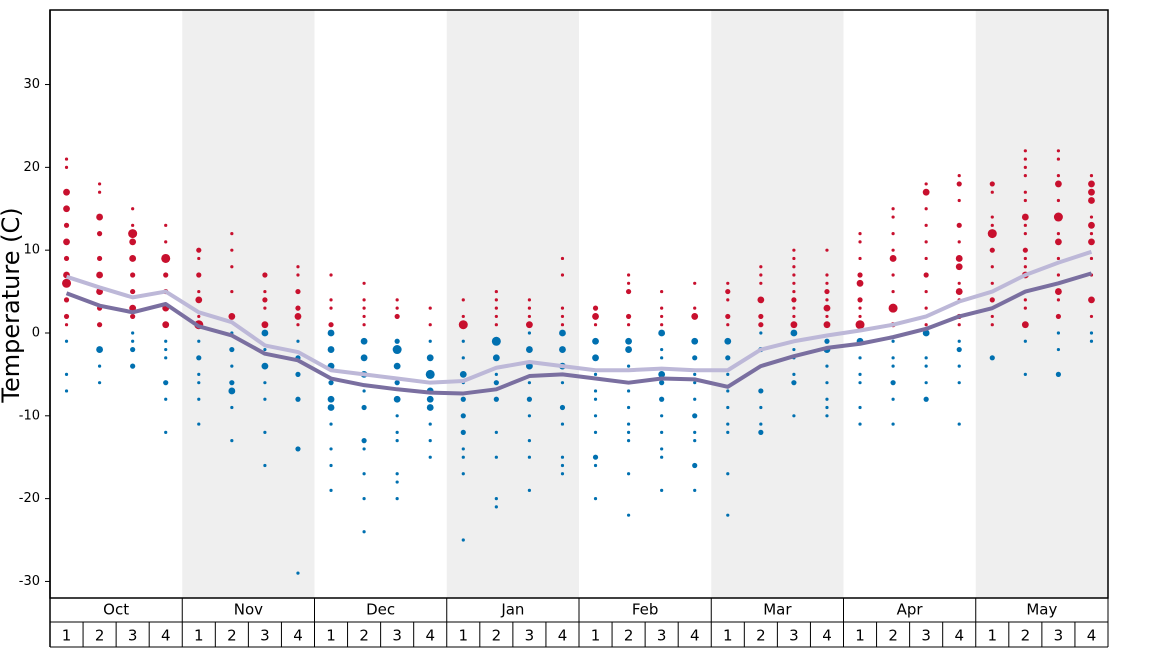 This screenshot has height=652, width=1168. What do you see at coordinates (298, 636) in the screenshot?
I see `week-label: 4` at bounding box center [298, 636].